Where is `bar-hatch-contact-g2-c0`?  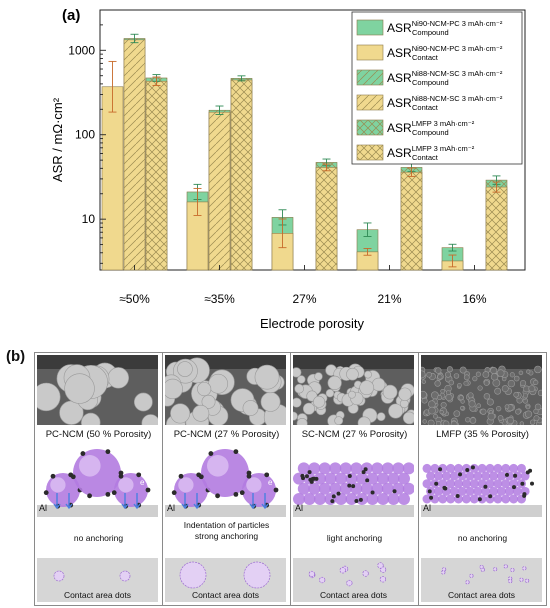 bar-hatch-contact-g2-c0 is located at coordinates (156, 175).